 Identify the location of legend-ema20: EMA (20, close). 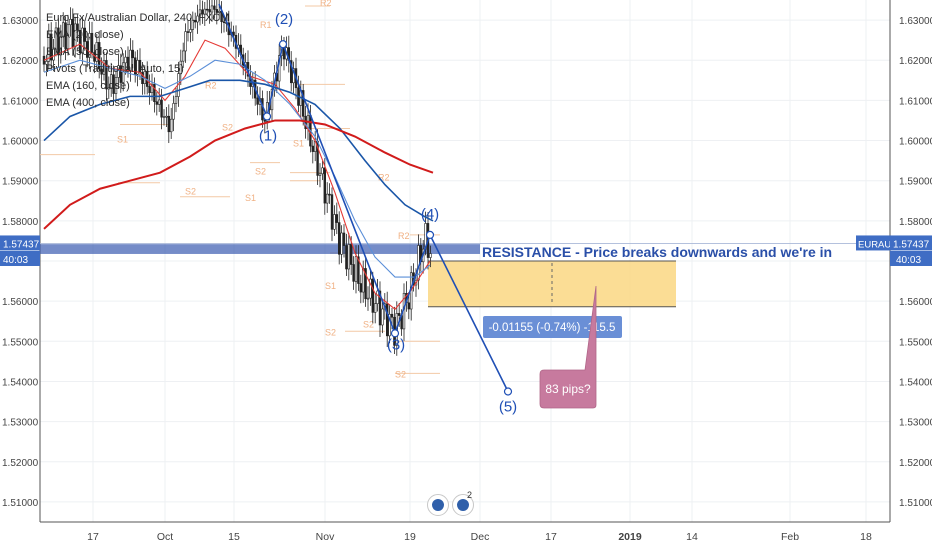
(85, 35).